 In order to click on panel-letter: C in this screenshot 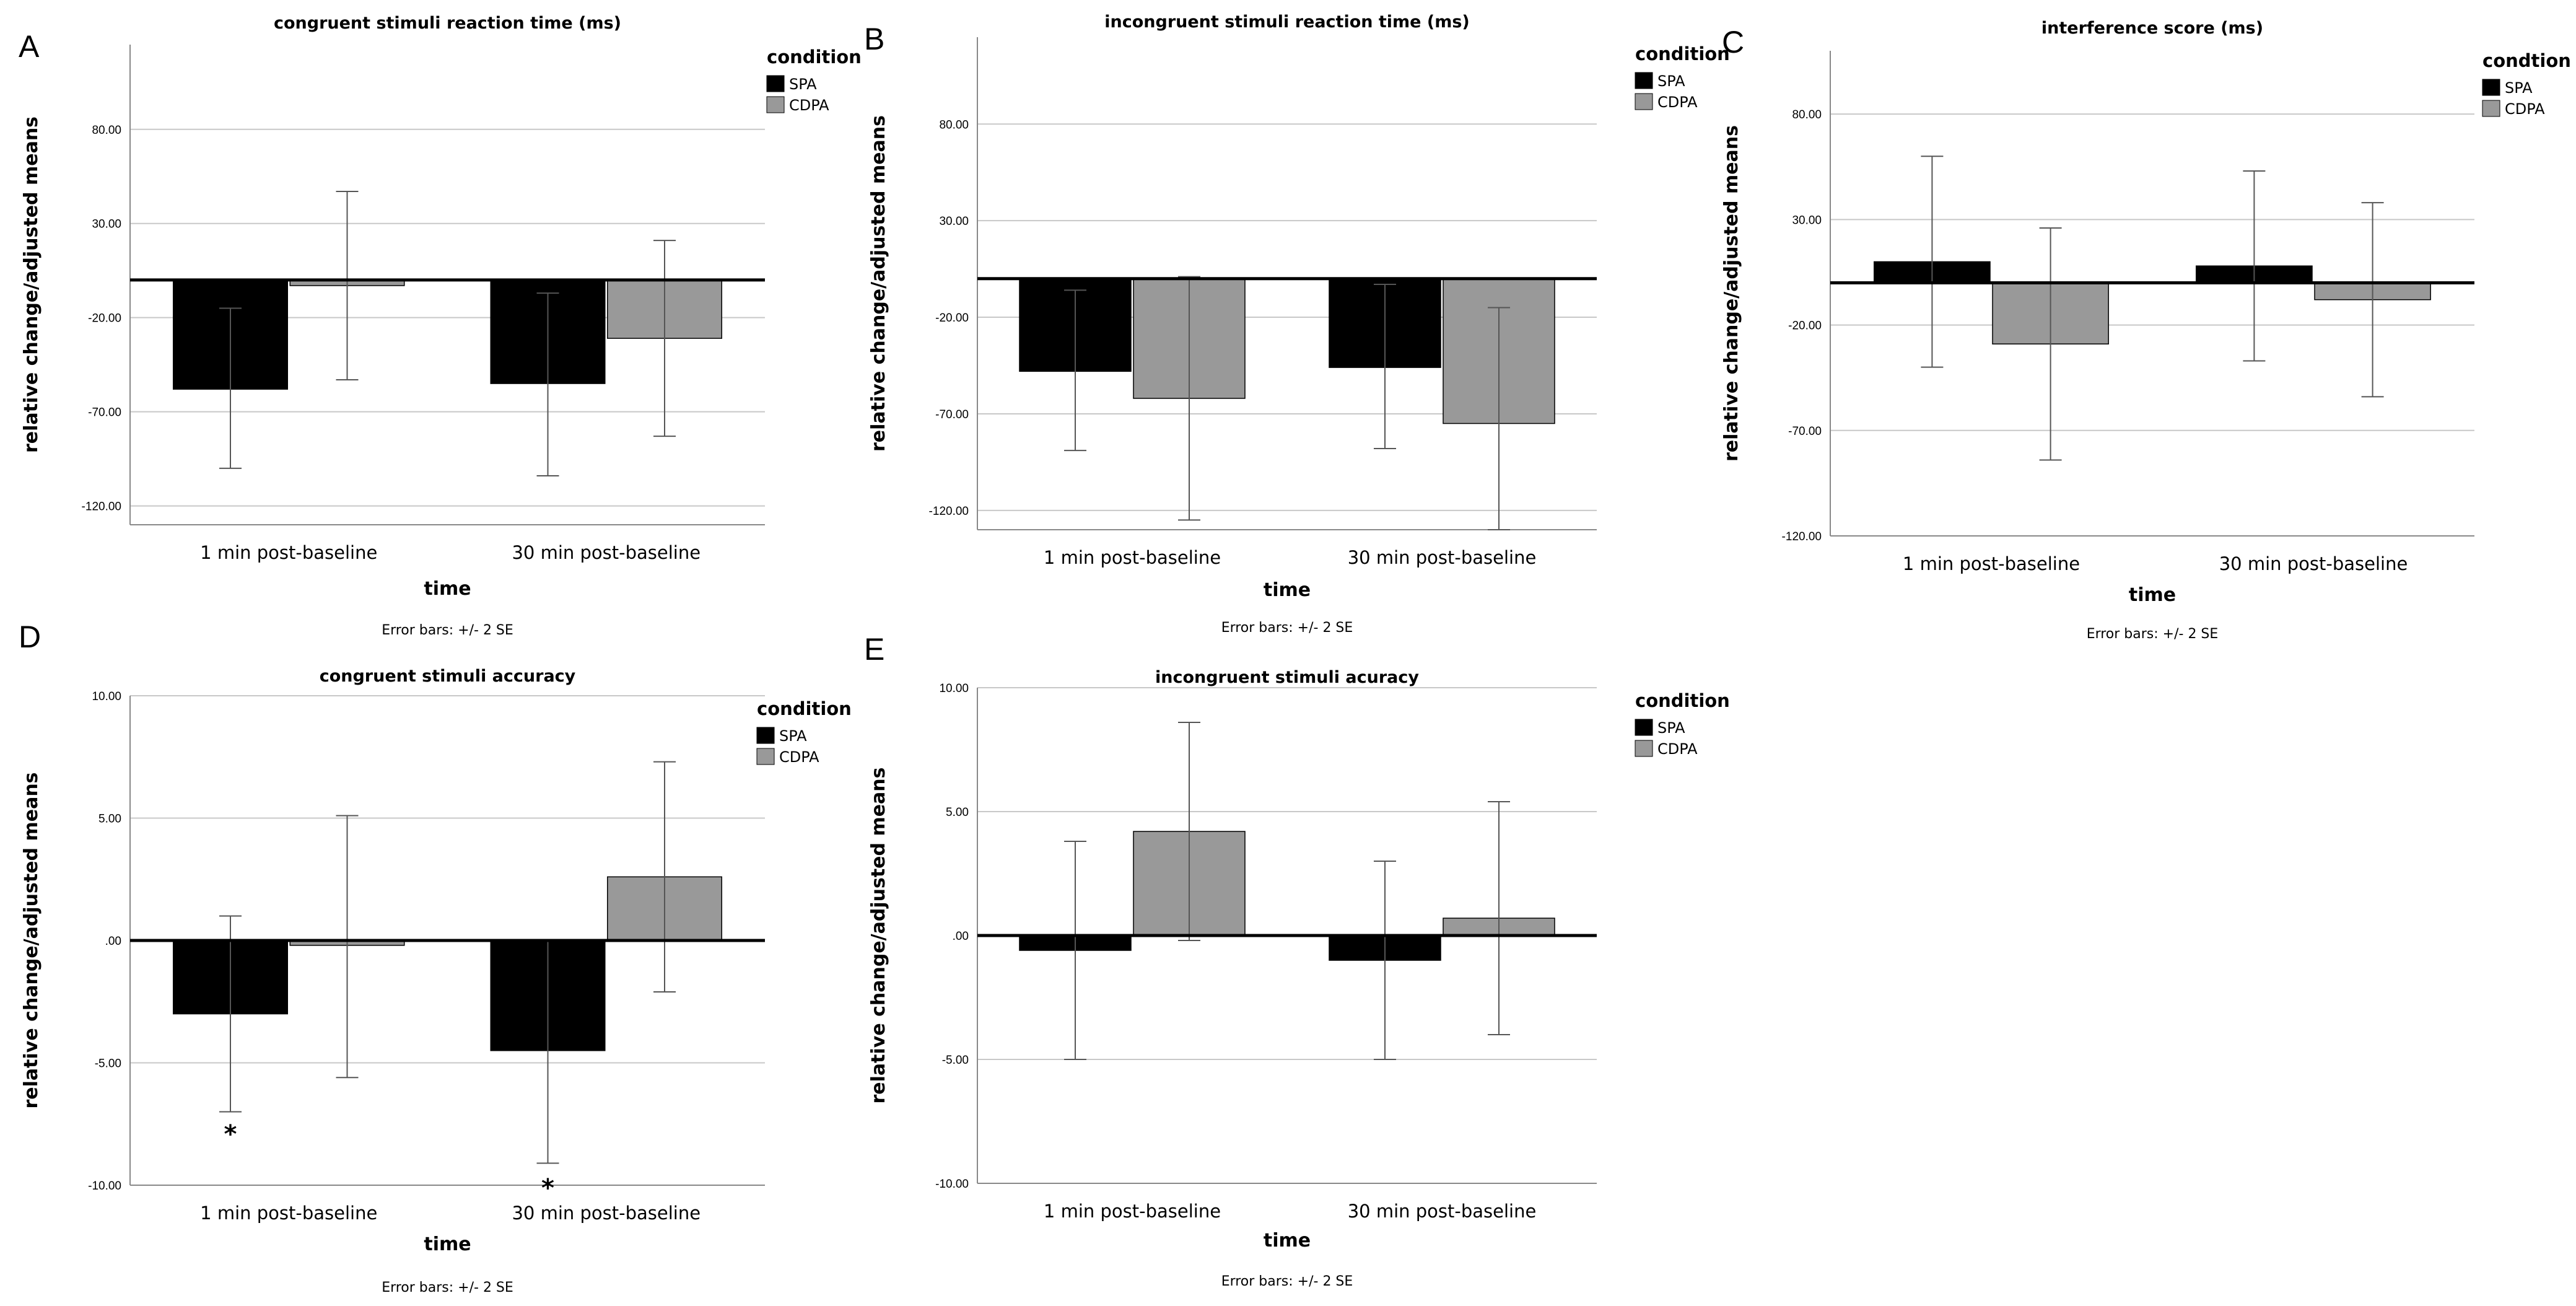, I will do `click(1733, 42)`.